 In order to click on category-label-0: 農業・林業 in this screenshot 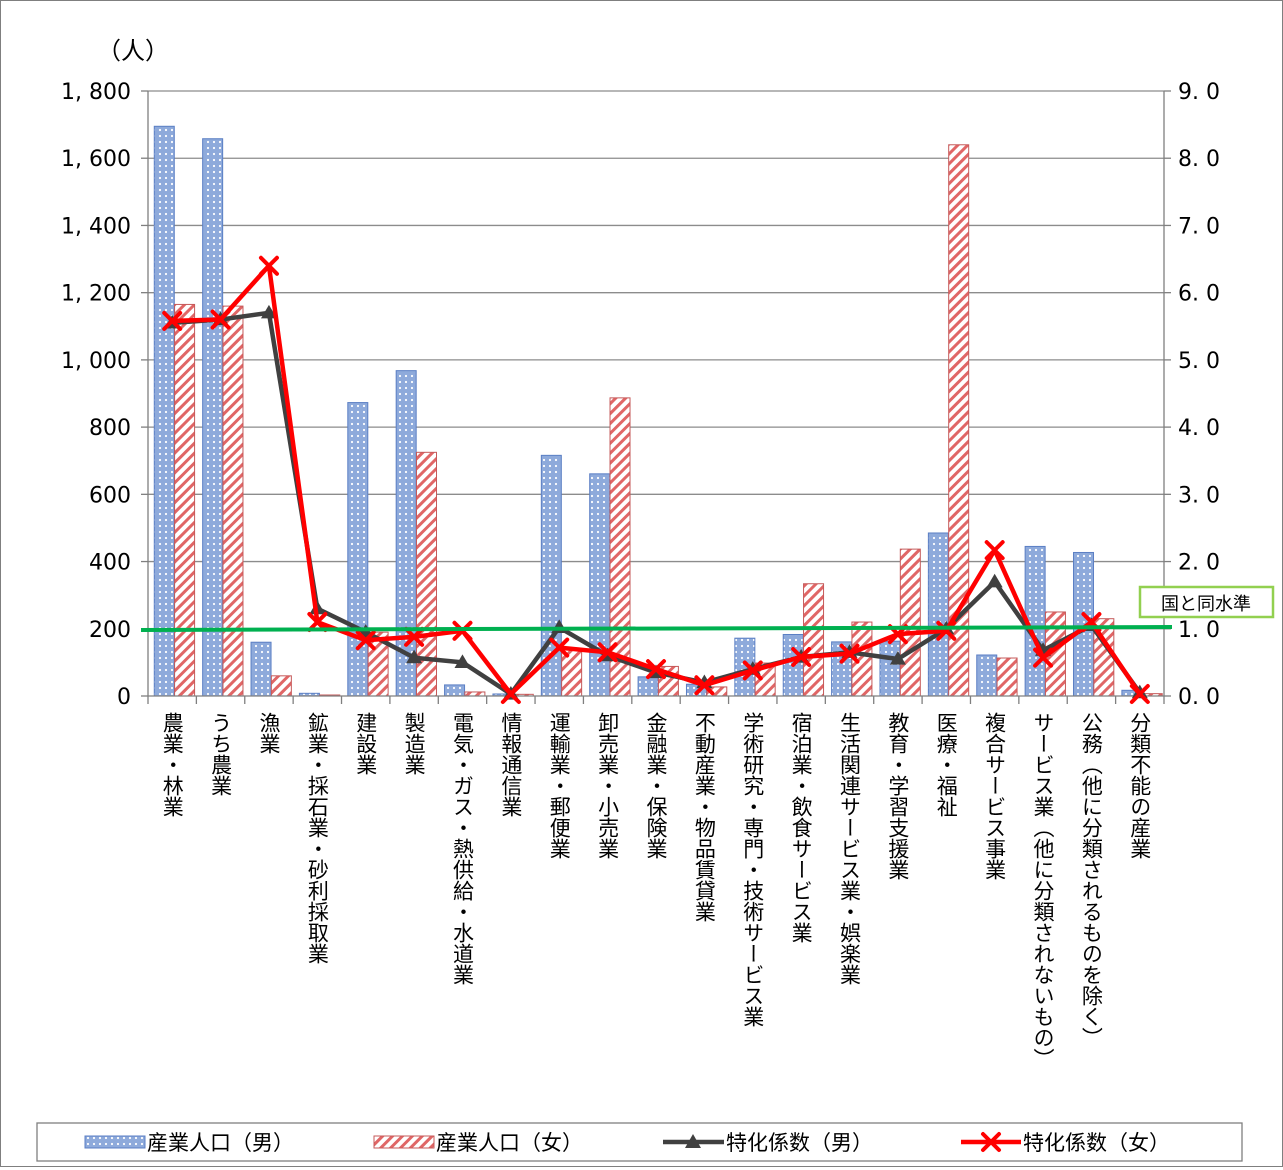, I will do `click(172, 764)`.